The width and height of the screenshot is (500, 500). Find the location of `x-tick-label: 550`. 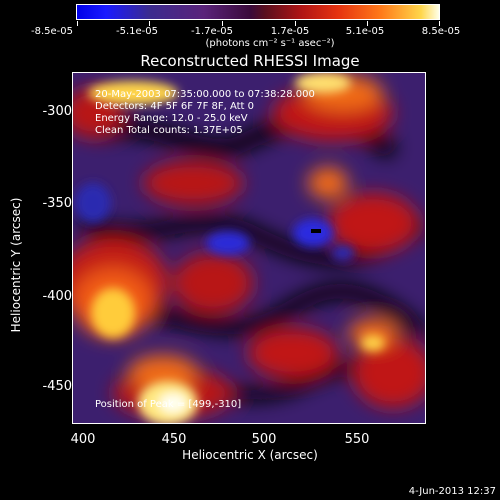

x-tick-label: 550 is located at coordinates (357, 439).